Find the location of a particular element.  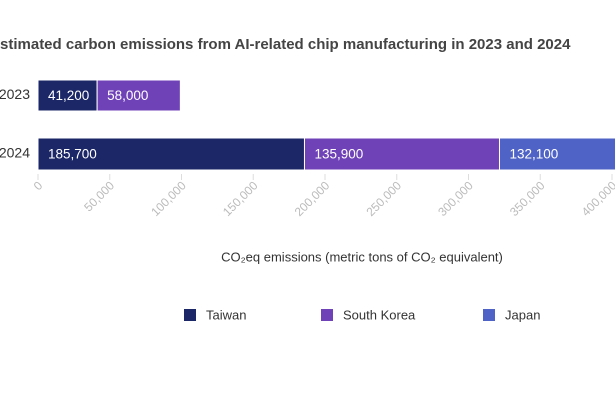

bar-label: 58,000 is located at coordinates (127, 95).